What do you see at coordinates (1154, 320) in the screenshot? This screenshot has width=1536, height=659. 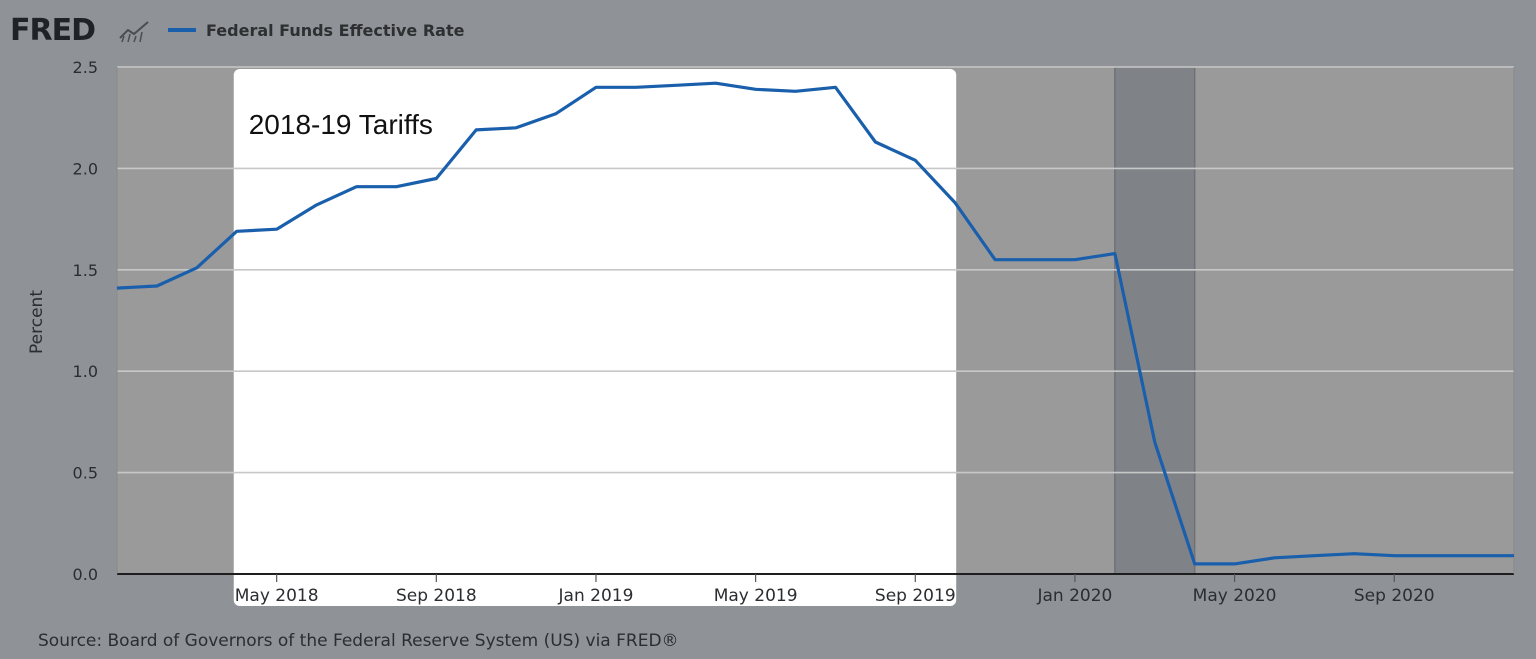 I see `recession-shade` at bounding box center [1154, 320].